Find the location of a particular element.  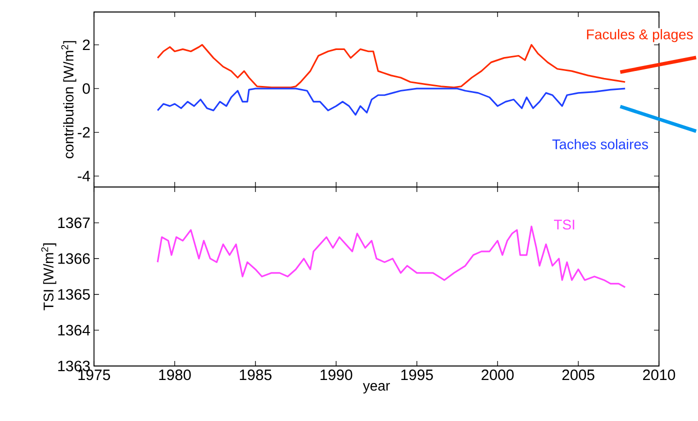

x-tick-label: 2005 is located at coordinates (578, 375).